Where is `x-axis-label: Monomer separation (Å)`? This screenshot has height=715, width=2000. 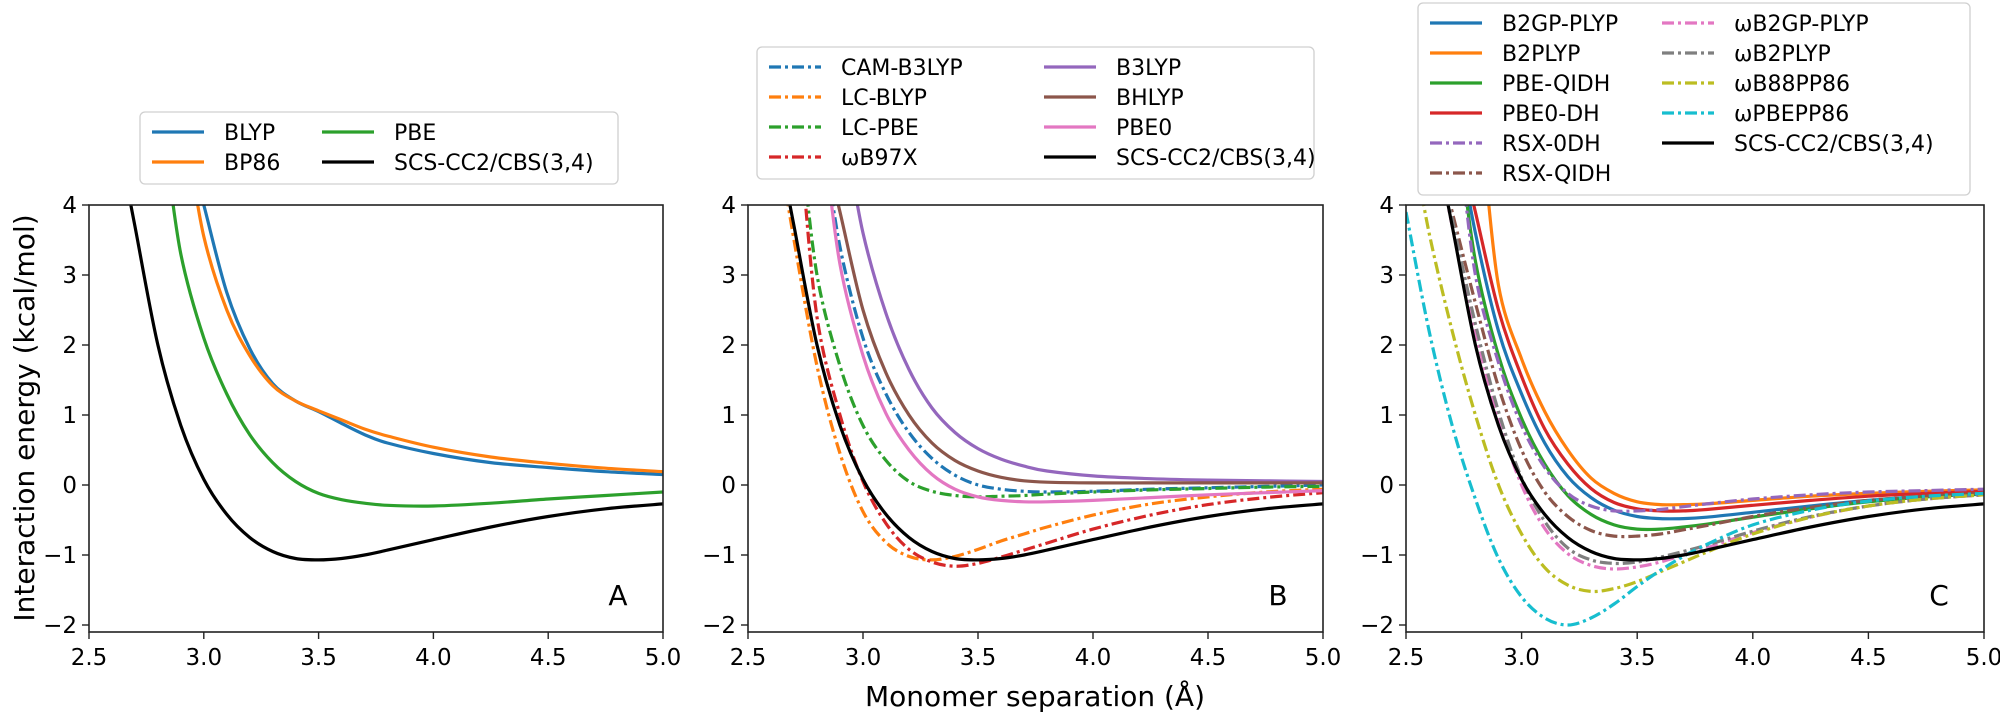
x-axis-label: Monomer separation (Å) is located at coordinates (1035, 696).